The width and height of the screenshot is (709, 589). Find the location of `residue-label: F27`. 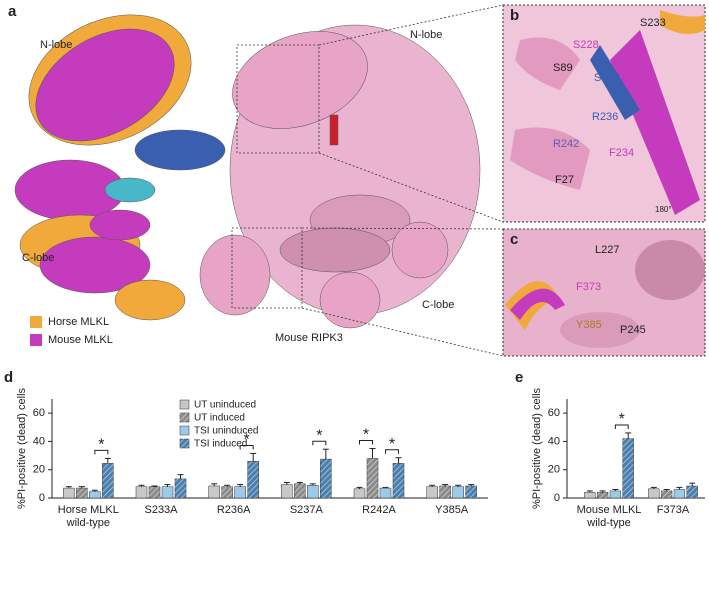

residue-label: F27 is located at coordinates (564, 180).